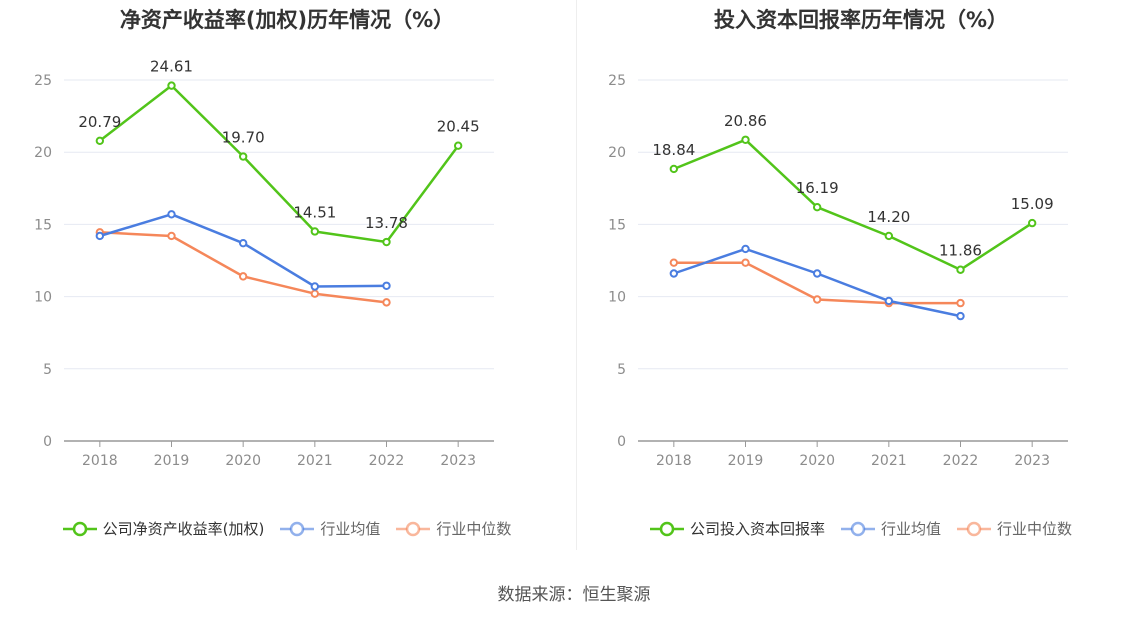 The width and height of the screenshot is (1148, 619). I want to click on legend-label: 公司投入资本回报率, so click(757, 529).